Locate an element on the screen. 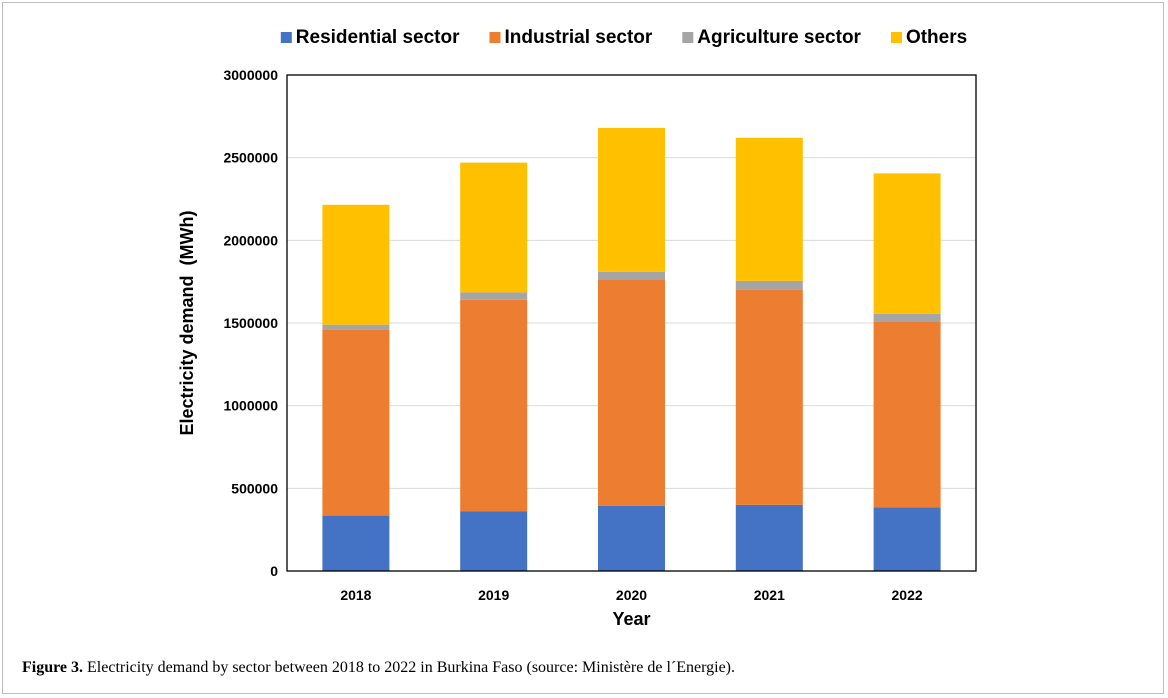  x-tick-labels: 2018 2019 2020 2021 2022 is located at coordinates (631, 595).